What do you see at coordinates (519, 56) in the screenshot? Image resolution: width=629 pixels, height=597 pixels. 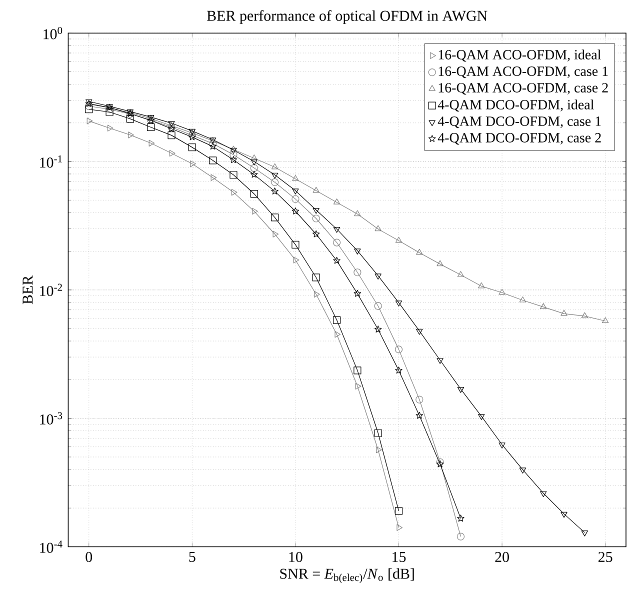 I see `legend-label: 16-QAM ACO-OFDM, ideal` at bounding box center [519, 56].